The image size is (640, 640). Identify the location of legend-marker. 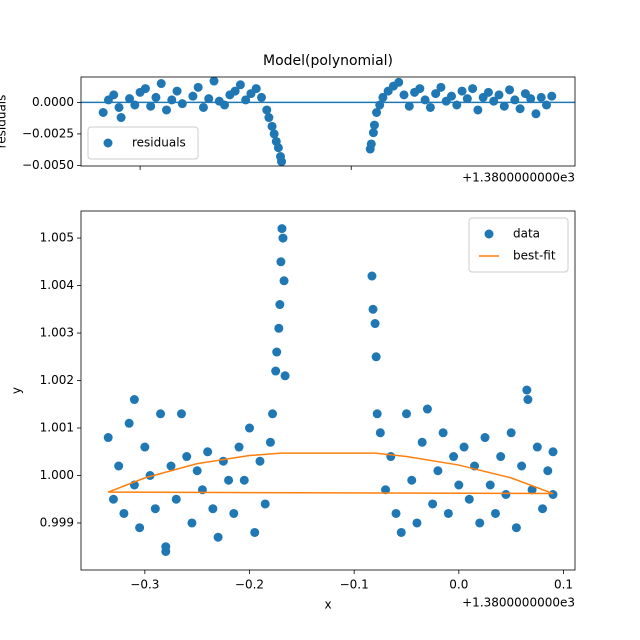
(489, 234).